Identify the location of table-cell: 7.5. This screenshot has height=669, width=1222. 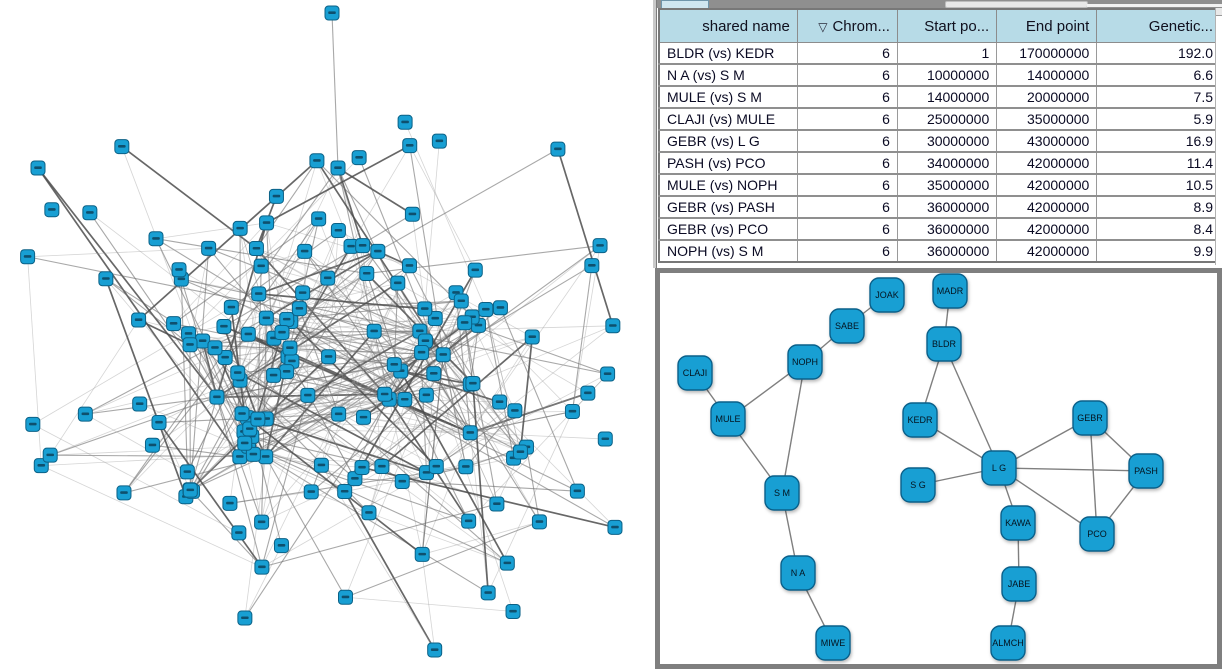
(1158, 97).